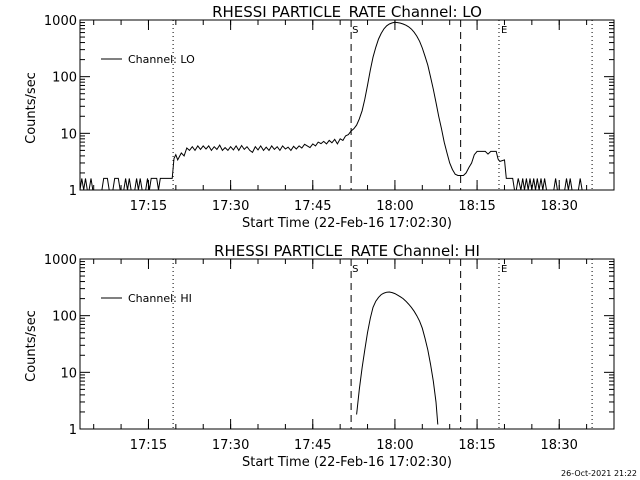  Describe the element at coordinates (504, 269) in the screenshot. I see `panel-hi-end-marker: E` at that location.